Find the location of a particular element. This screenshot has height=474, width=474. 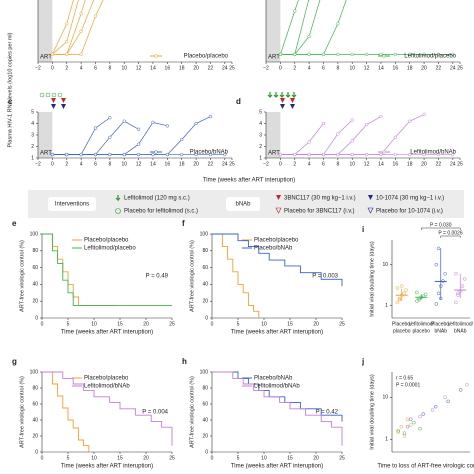

y-axis-label: Initial viral doubling time (days) is located at coordinates (372, 279).